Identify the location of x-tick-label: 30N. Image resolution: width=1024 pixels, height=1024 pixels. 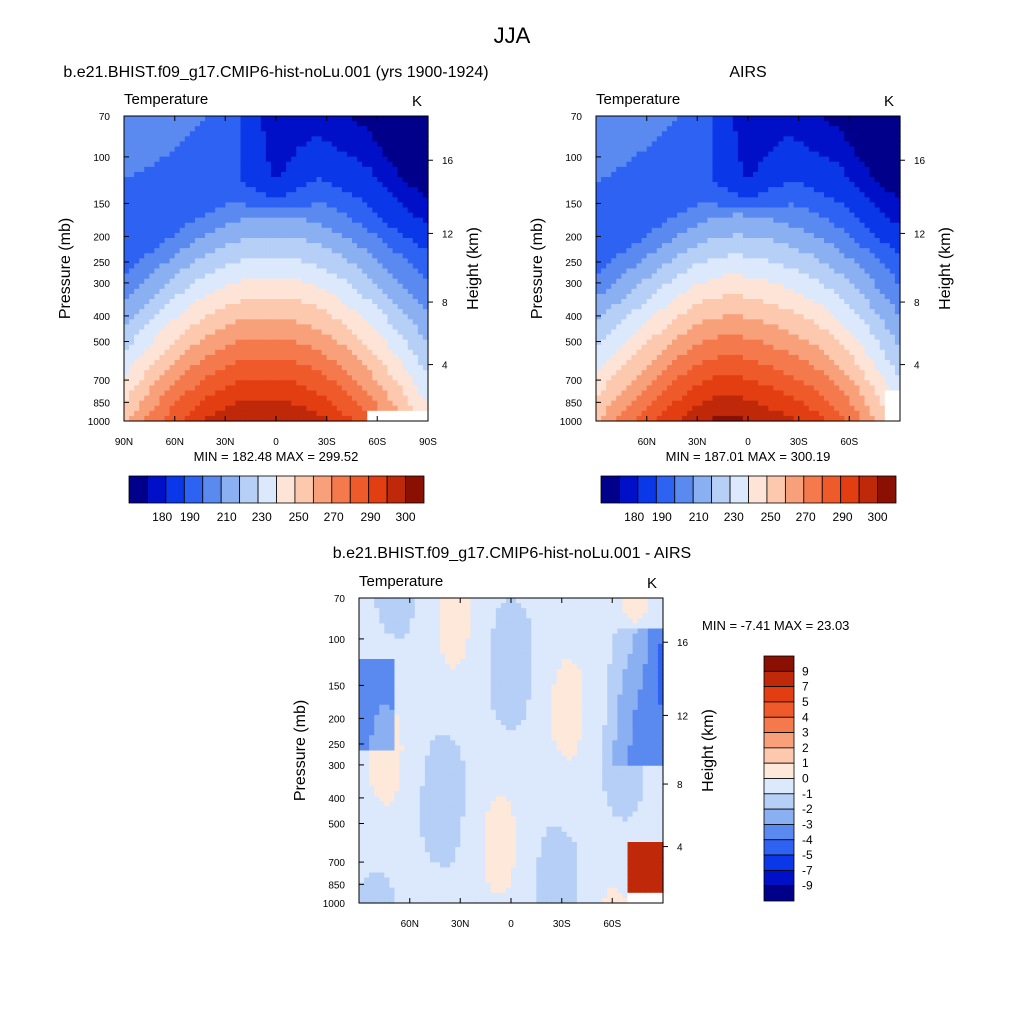
(225, 442).